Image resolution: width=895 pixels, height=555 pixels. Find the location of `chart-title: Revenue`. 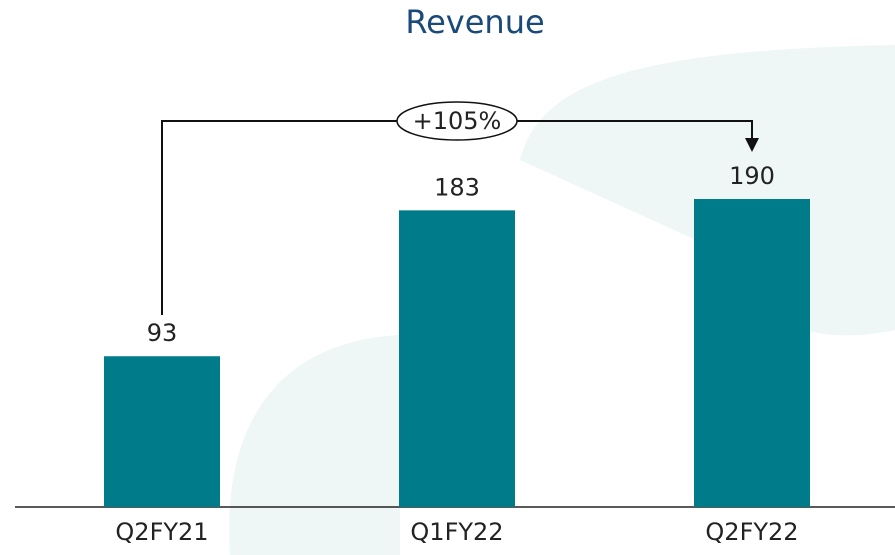

chart-title: Revenue is located at coordinates (474, 22).